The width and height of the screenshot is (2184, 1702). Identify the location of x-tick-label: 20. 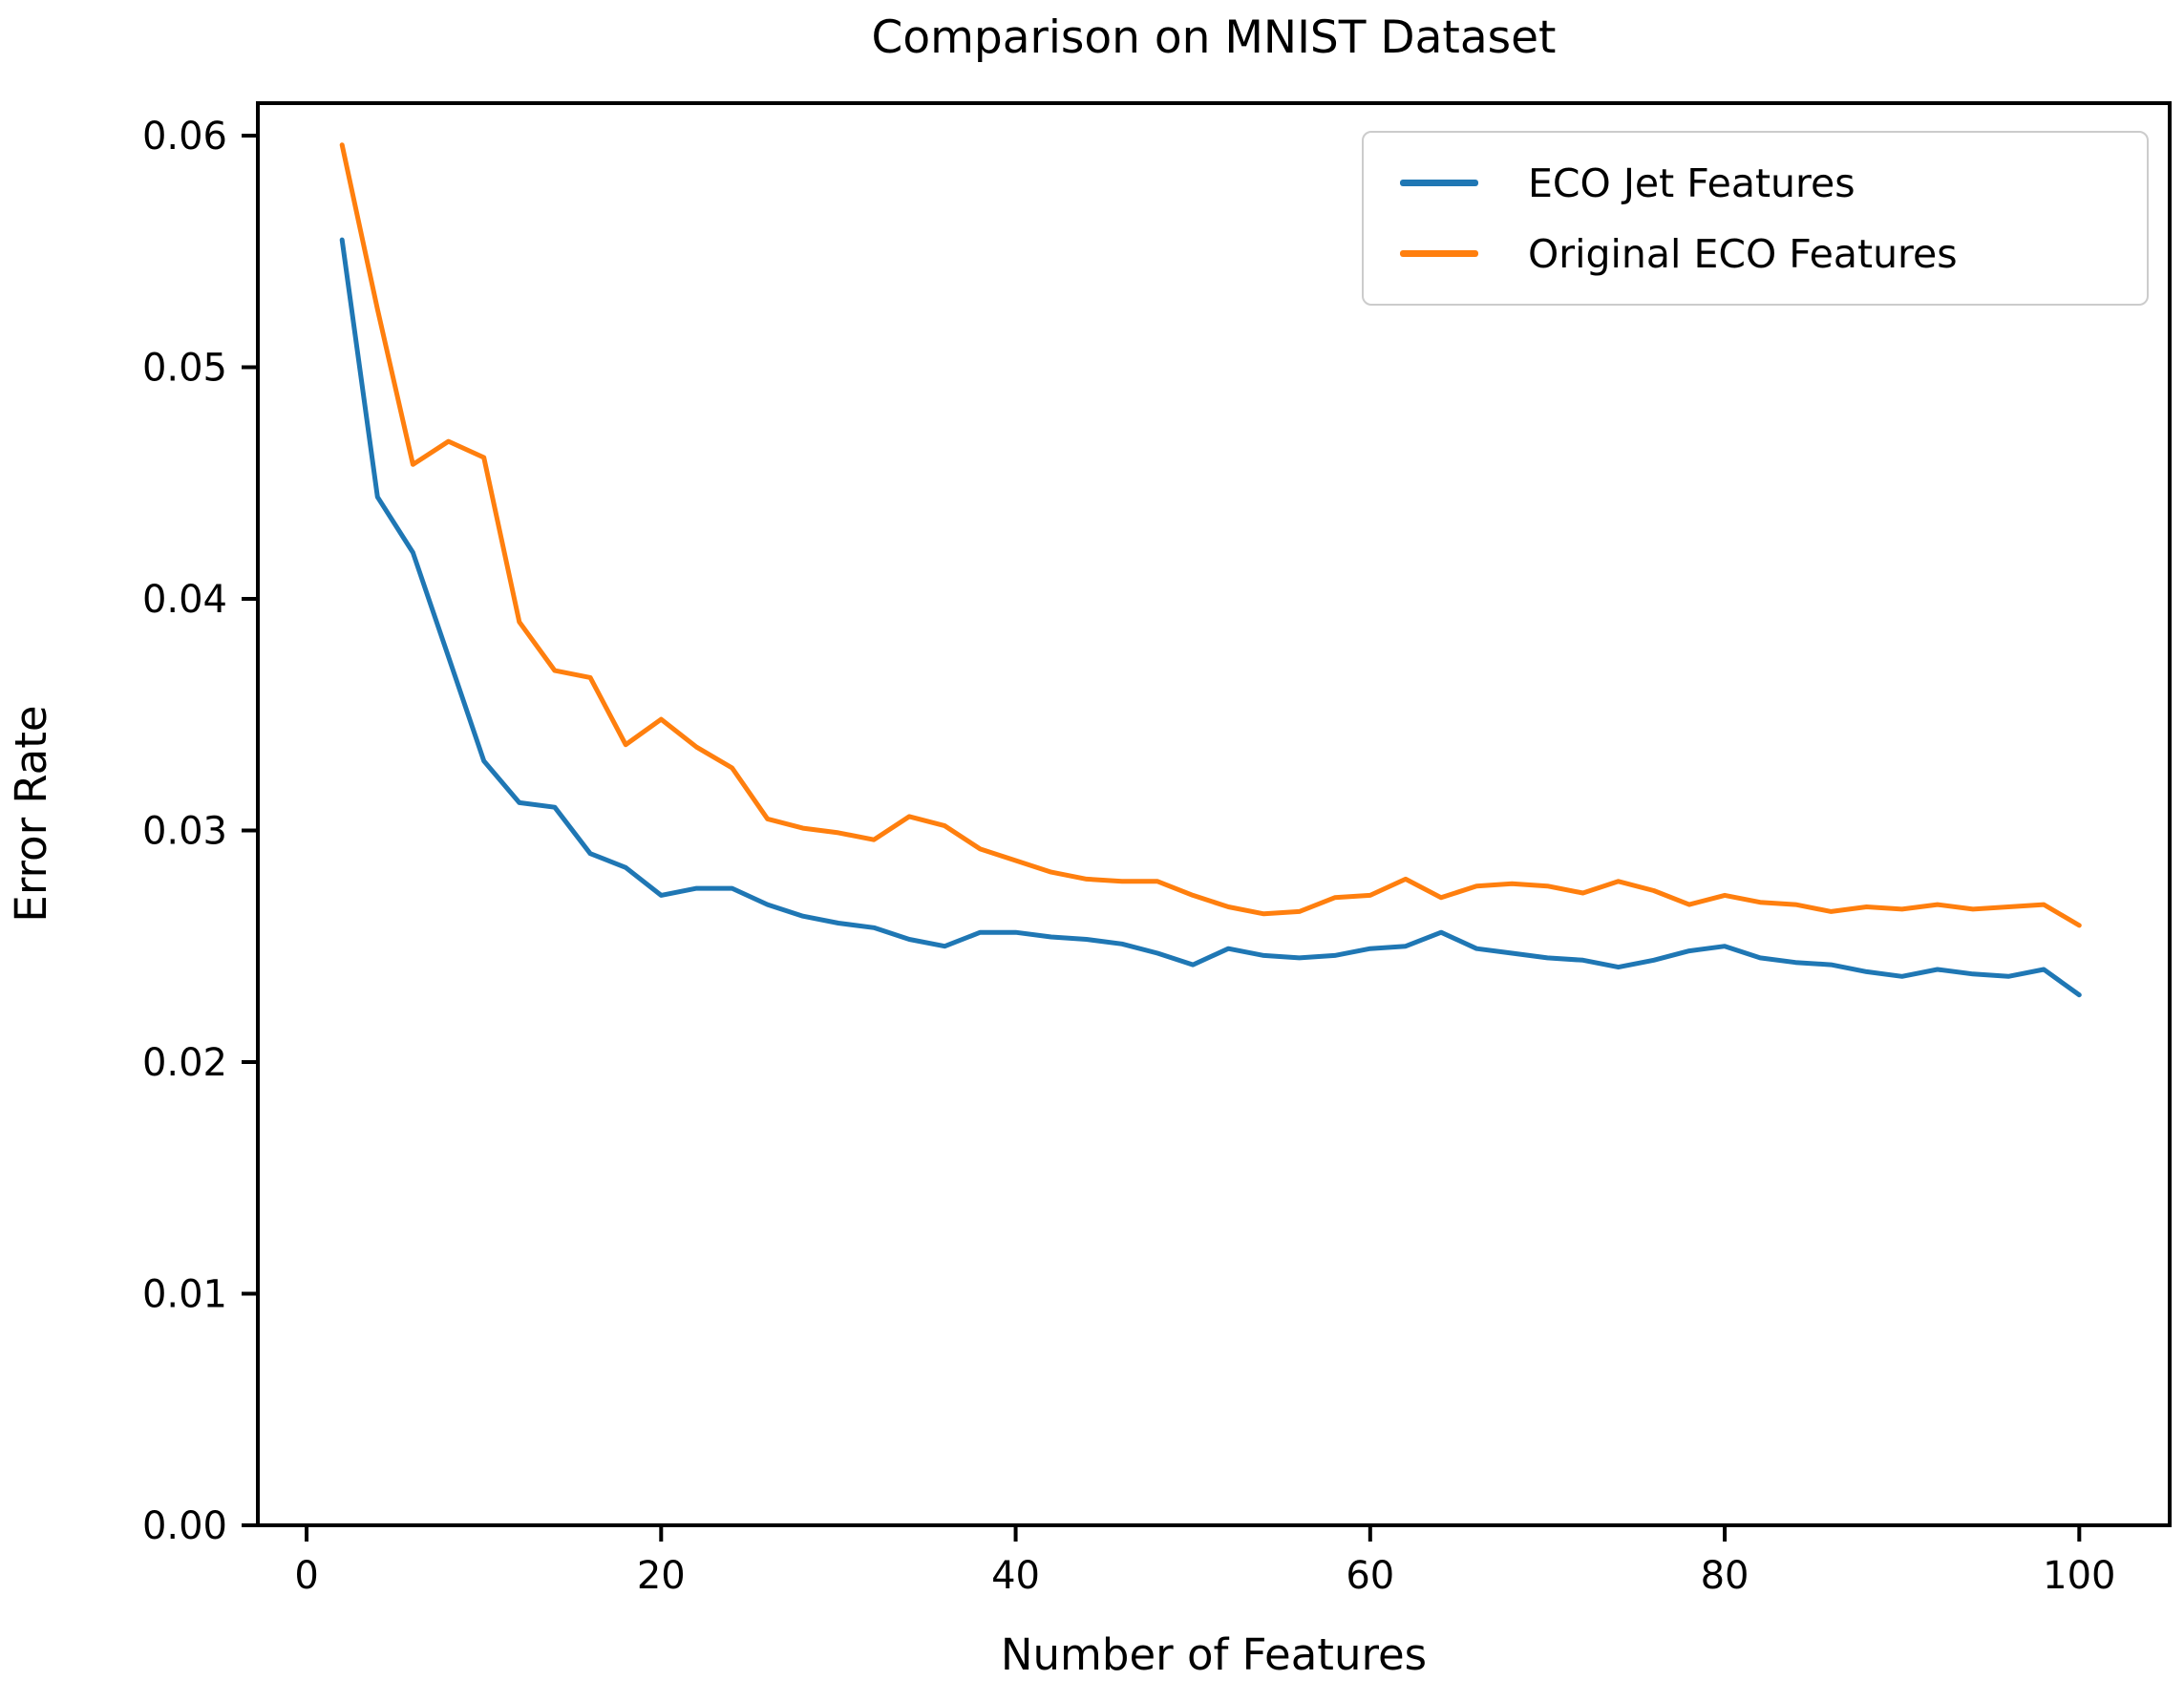
(662, 1576).